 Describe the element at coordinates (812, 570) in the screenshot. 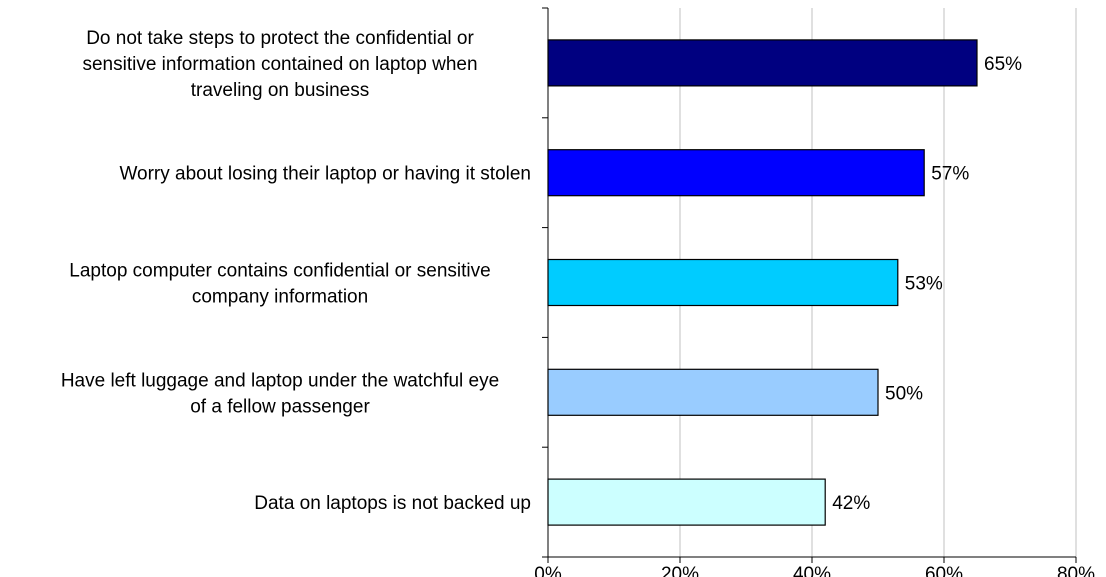

I see `x-tick-label: 40%` at that location.